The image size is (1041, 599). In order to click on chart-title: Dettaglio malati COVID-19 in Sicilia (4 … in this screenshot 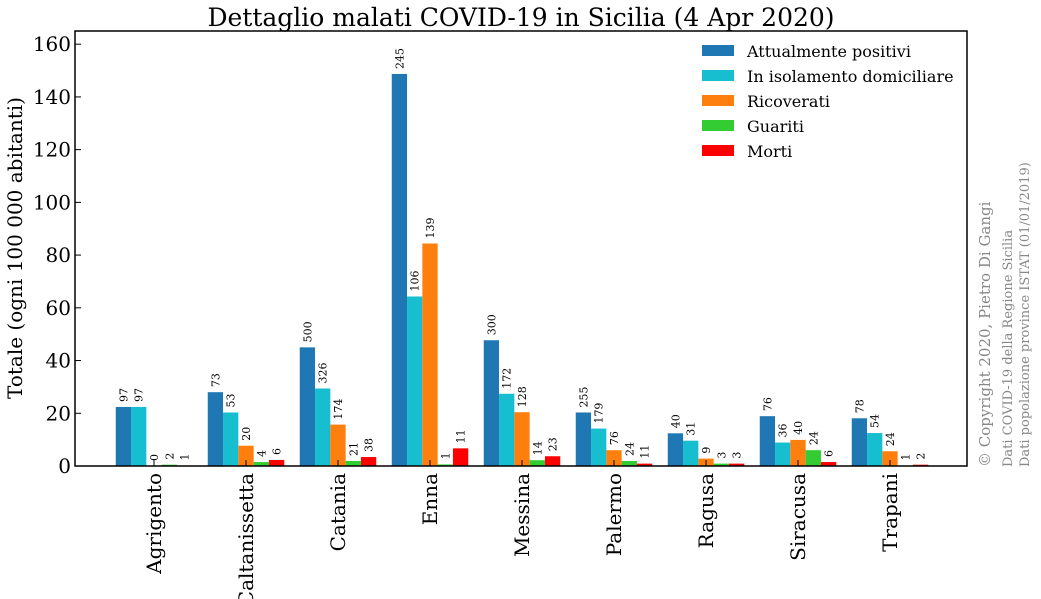, I will do `click(520, 17)`.